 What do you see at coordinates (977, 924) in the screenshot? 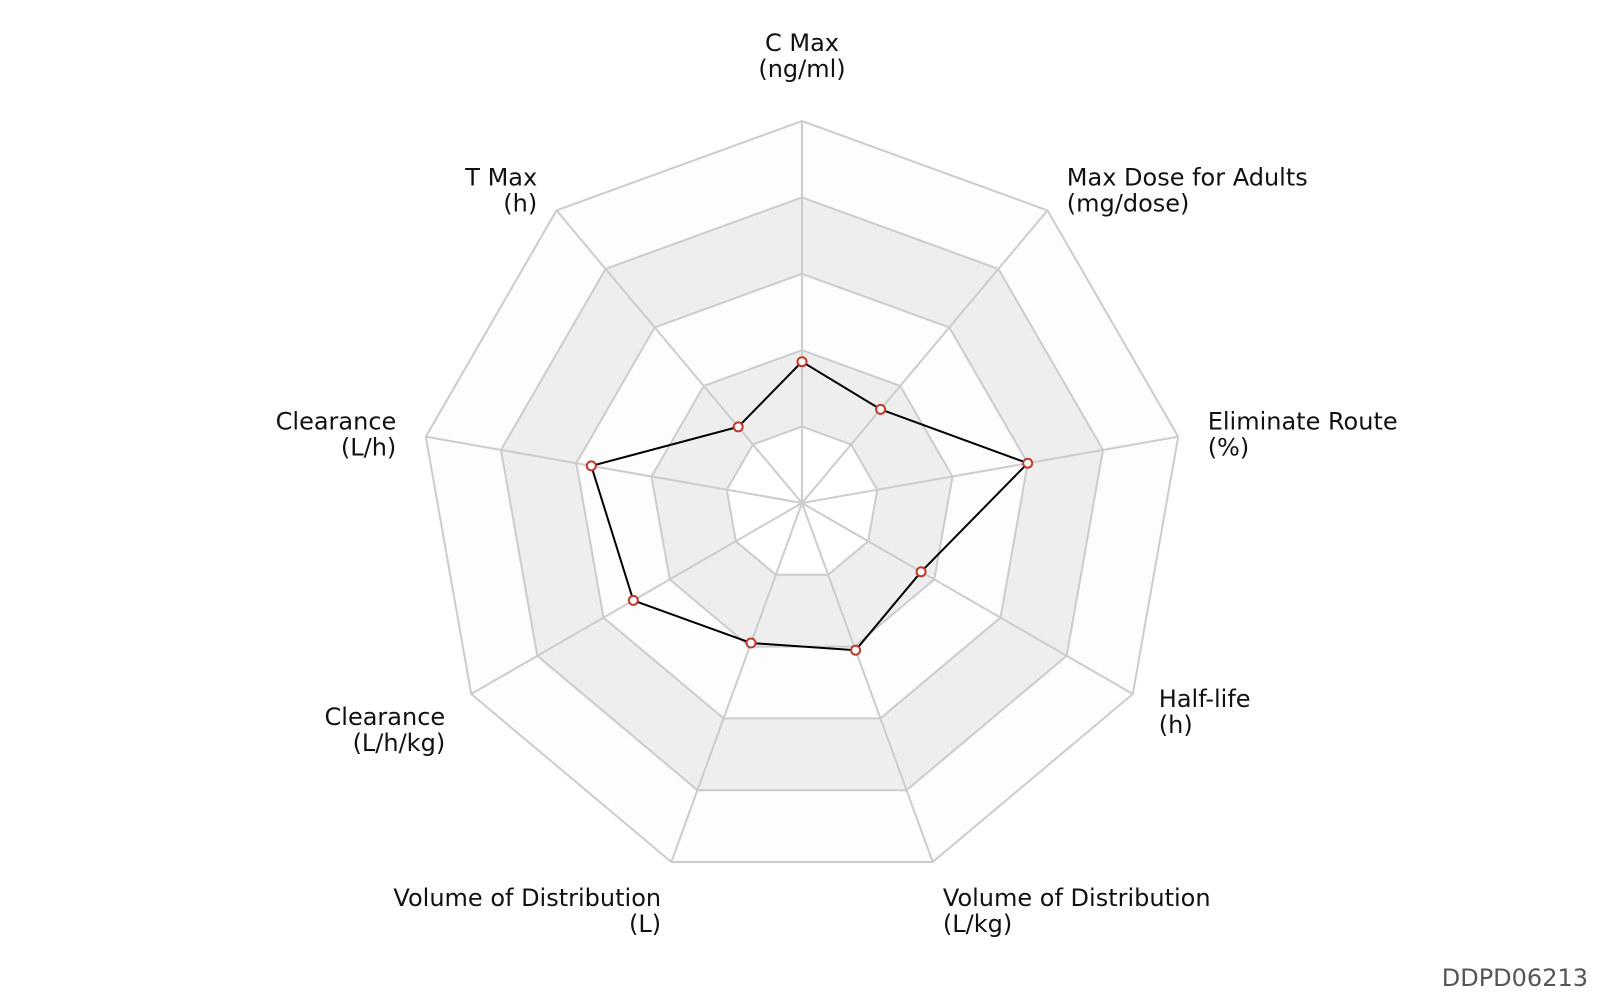
I see `axis-unit: (L/kg)` at bounding box center [977, 924].